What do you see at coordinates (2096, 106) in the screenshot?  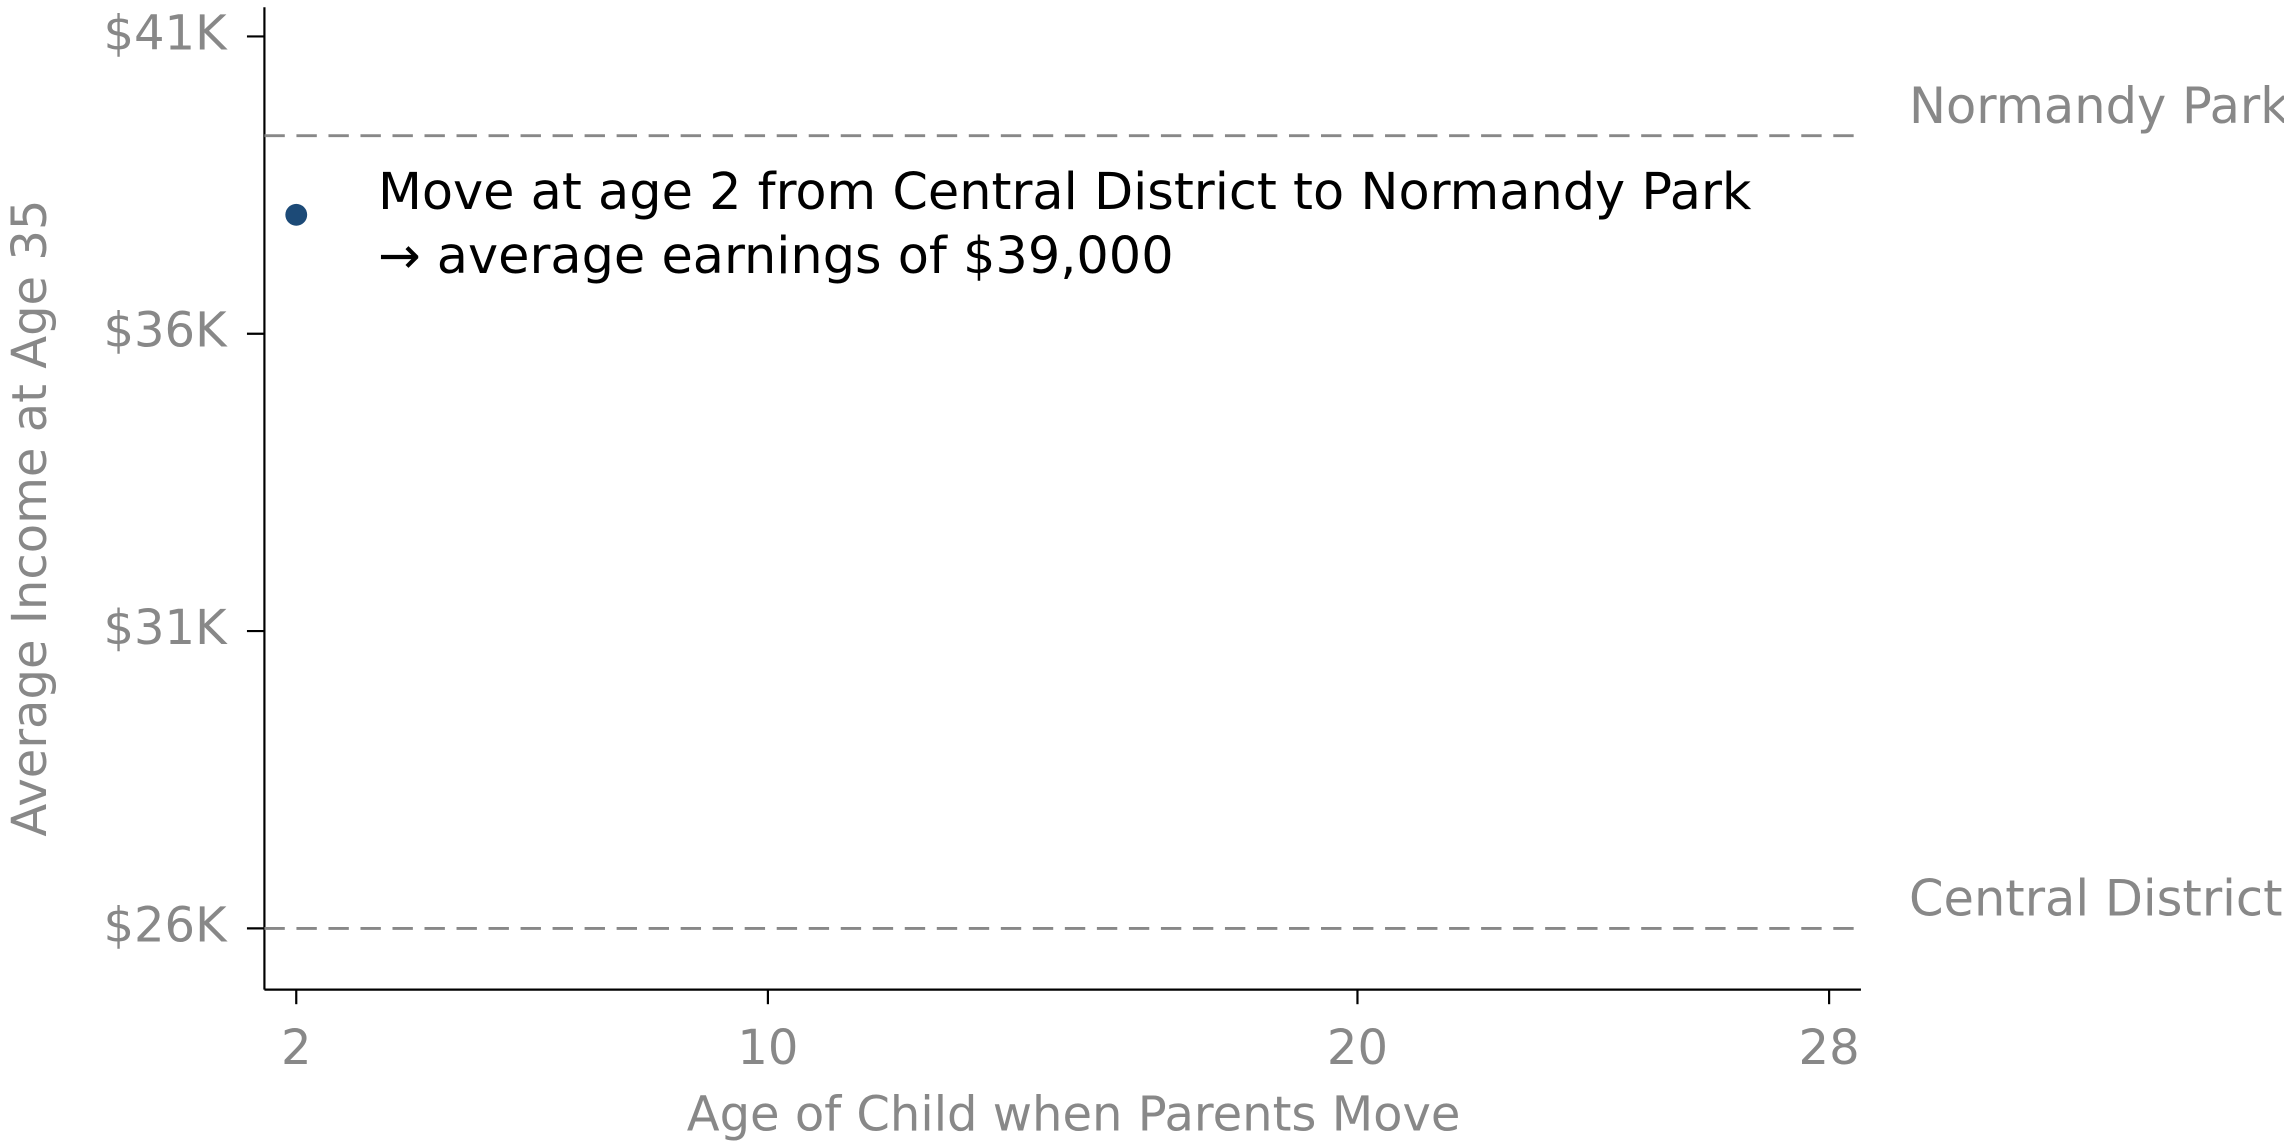 I see `reference-label: Normandy Park` at bounding box center [2096, 106].